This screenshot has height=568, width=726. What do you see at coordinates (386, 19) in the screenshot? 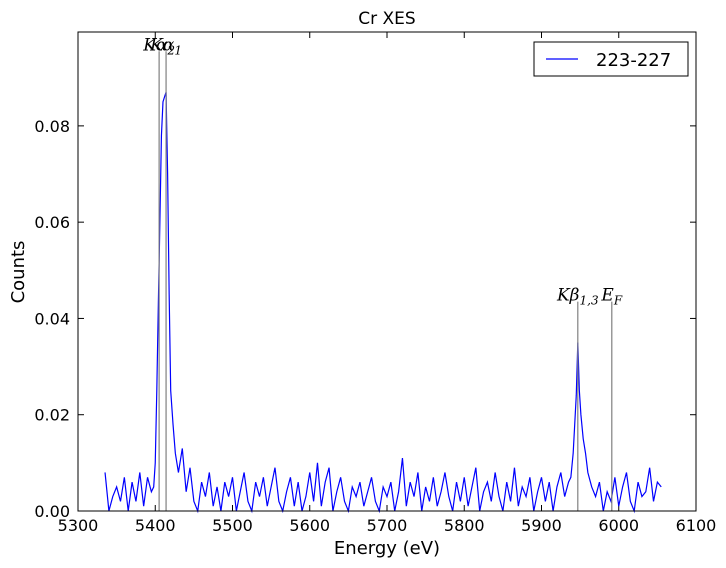
I see `chart-title: Cr XES` at bounding box center [386, 19].